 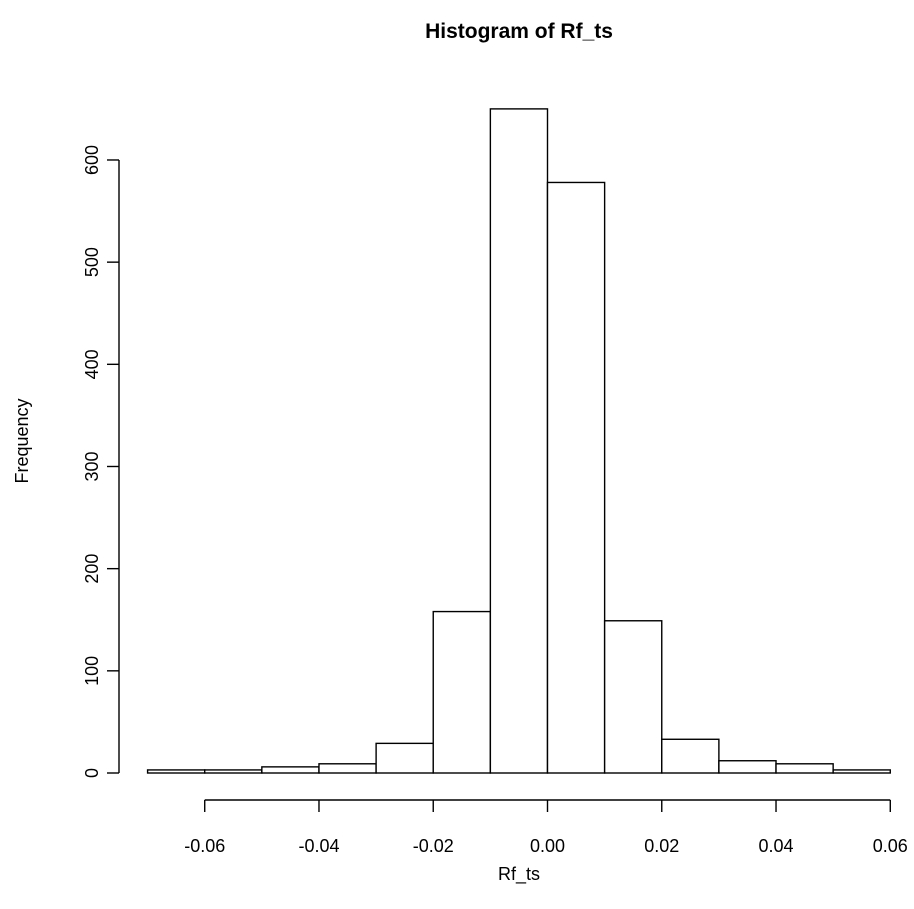 I want to click on y-tick-label: 500, so click(x=92, y=262).